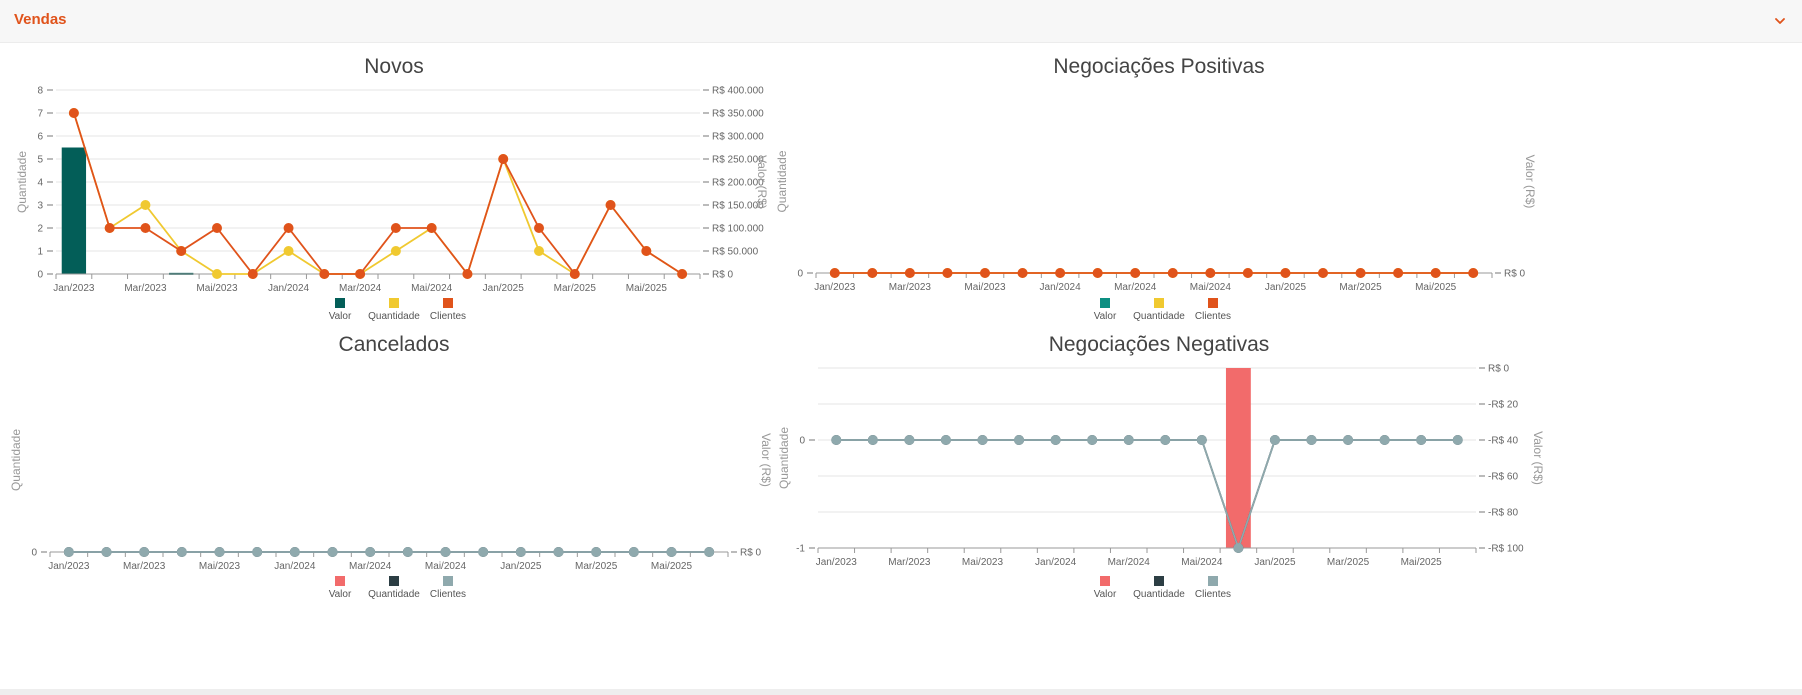 This screenshot has width=1802, height=695. I want to click on right-tick-label: R$ 250.000, so click(738, 160).